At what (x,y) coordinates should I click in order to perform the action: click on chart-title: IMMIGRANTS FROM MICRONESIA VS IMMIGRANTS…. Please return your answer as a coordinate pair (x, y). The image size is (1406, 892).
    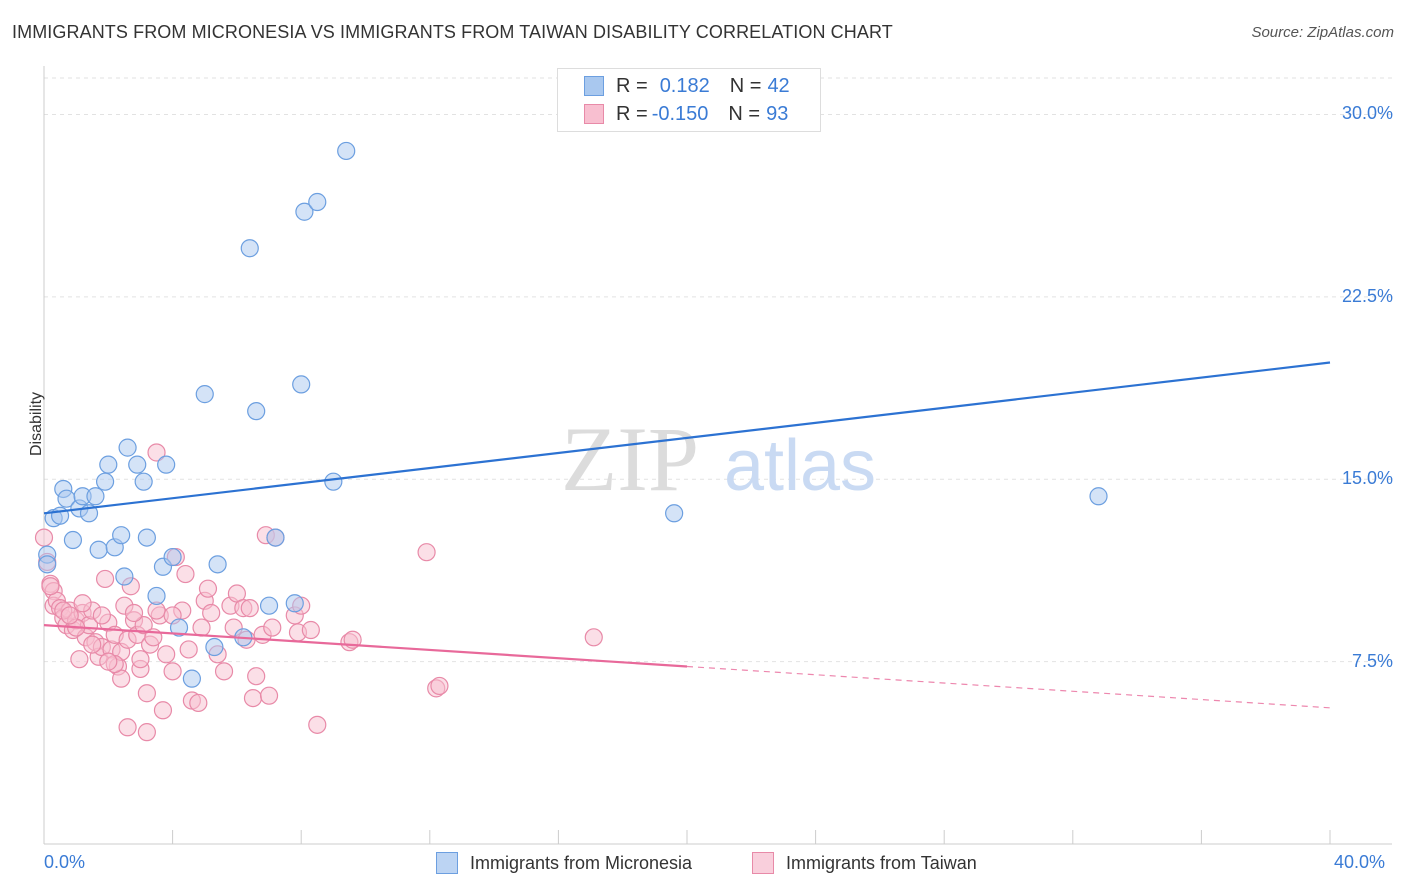
    Looking at the image, I should click on (452, 32).